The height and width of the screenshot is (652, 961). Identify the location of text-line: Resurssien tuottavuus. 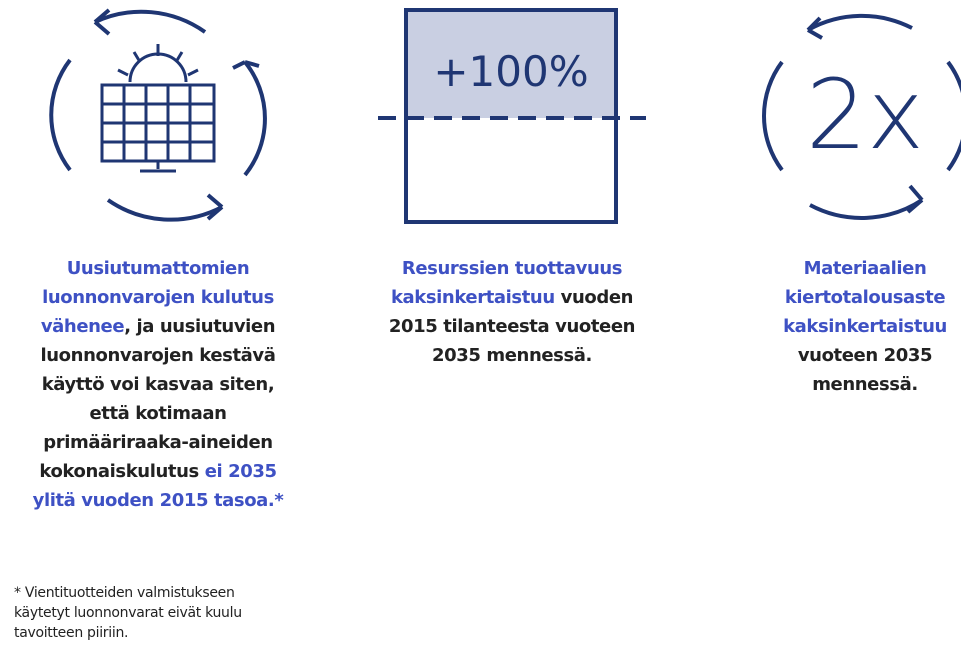
(512, 268).